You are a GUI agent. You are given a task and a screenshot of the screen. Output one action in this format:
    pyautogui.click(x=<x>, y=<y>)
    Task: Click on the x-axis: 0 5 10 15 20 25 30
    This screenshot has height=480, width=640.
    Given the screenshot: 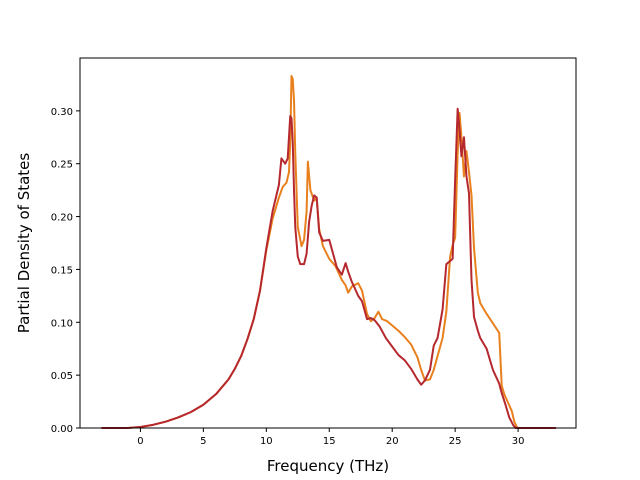 What is the action you would take?
    pyautogui.click(x=330, y=437)
    